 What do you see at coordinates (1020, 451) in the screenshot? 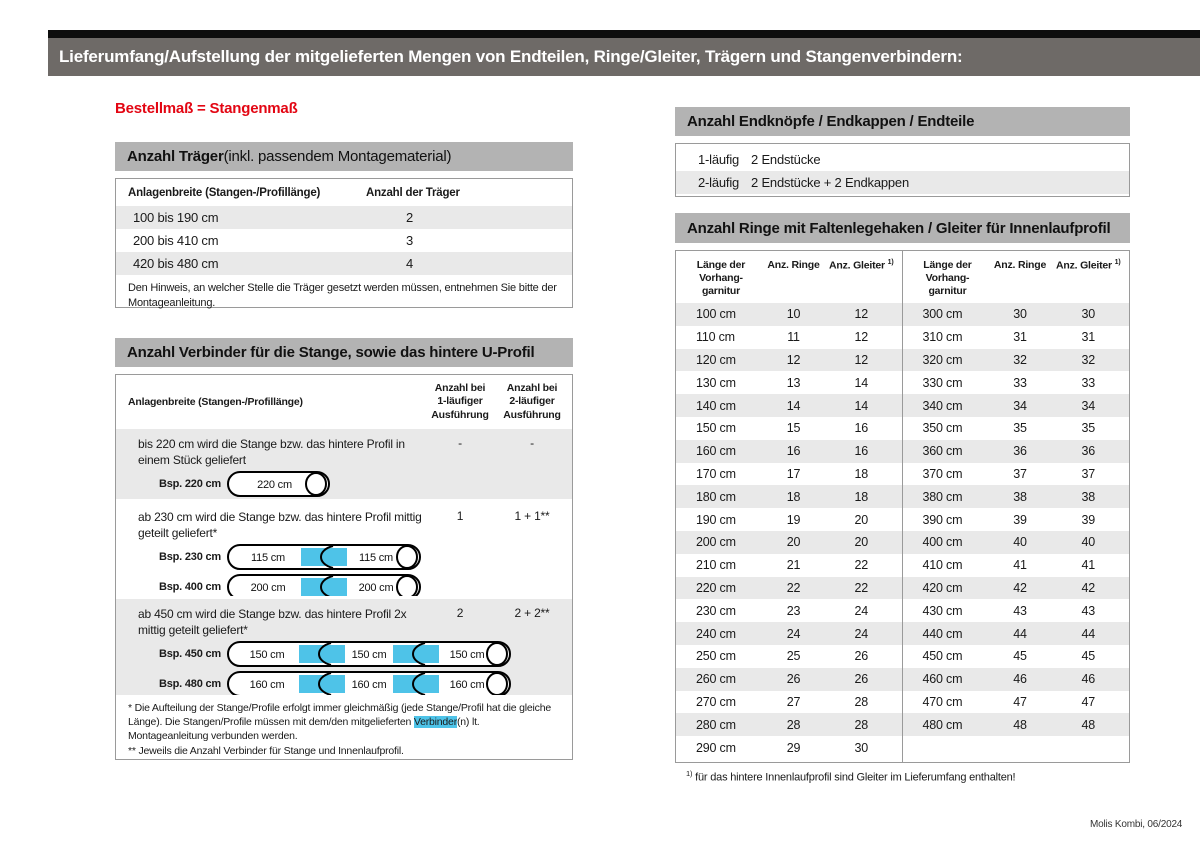
I see `ringe-count: 36` at bounding box center [1020, 451].